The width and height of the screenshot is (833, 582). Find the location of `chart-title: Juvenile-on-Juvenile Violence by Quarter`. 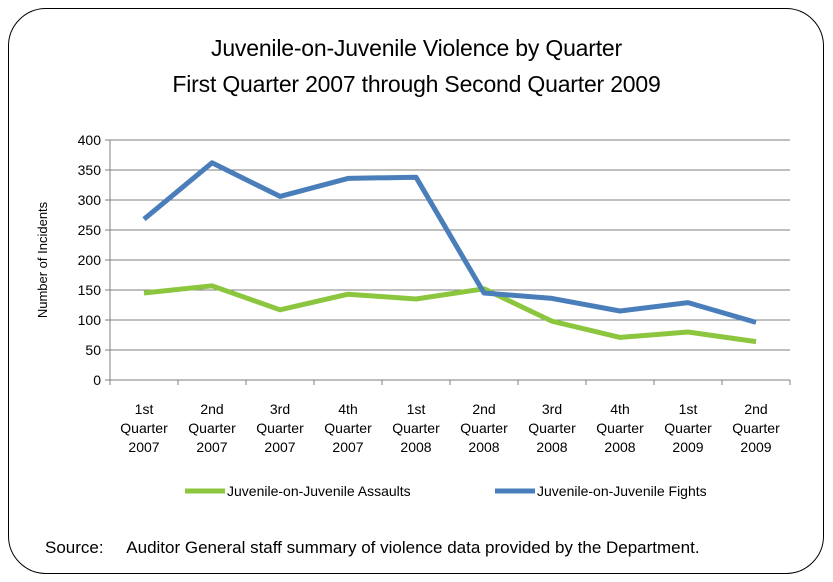

chart-title: Juvenile-on-Juvenile Violence by Quarter is located at coordinates (416, 48).